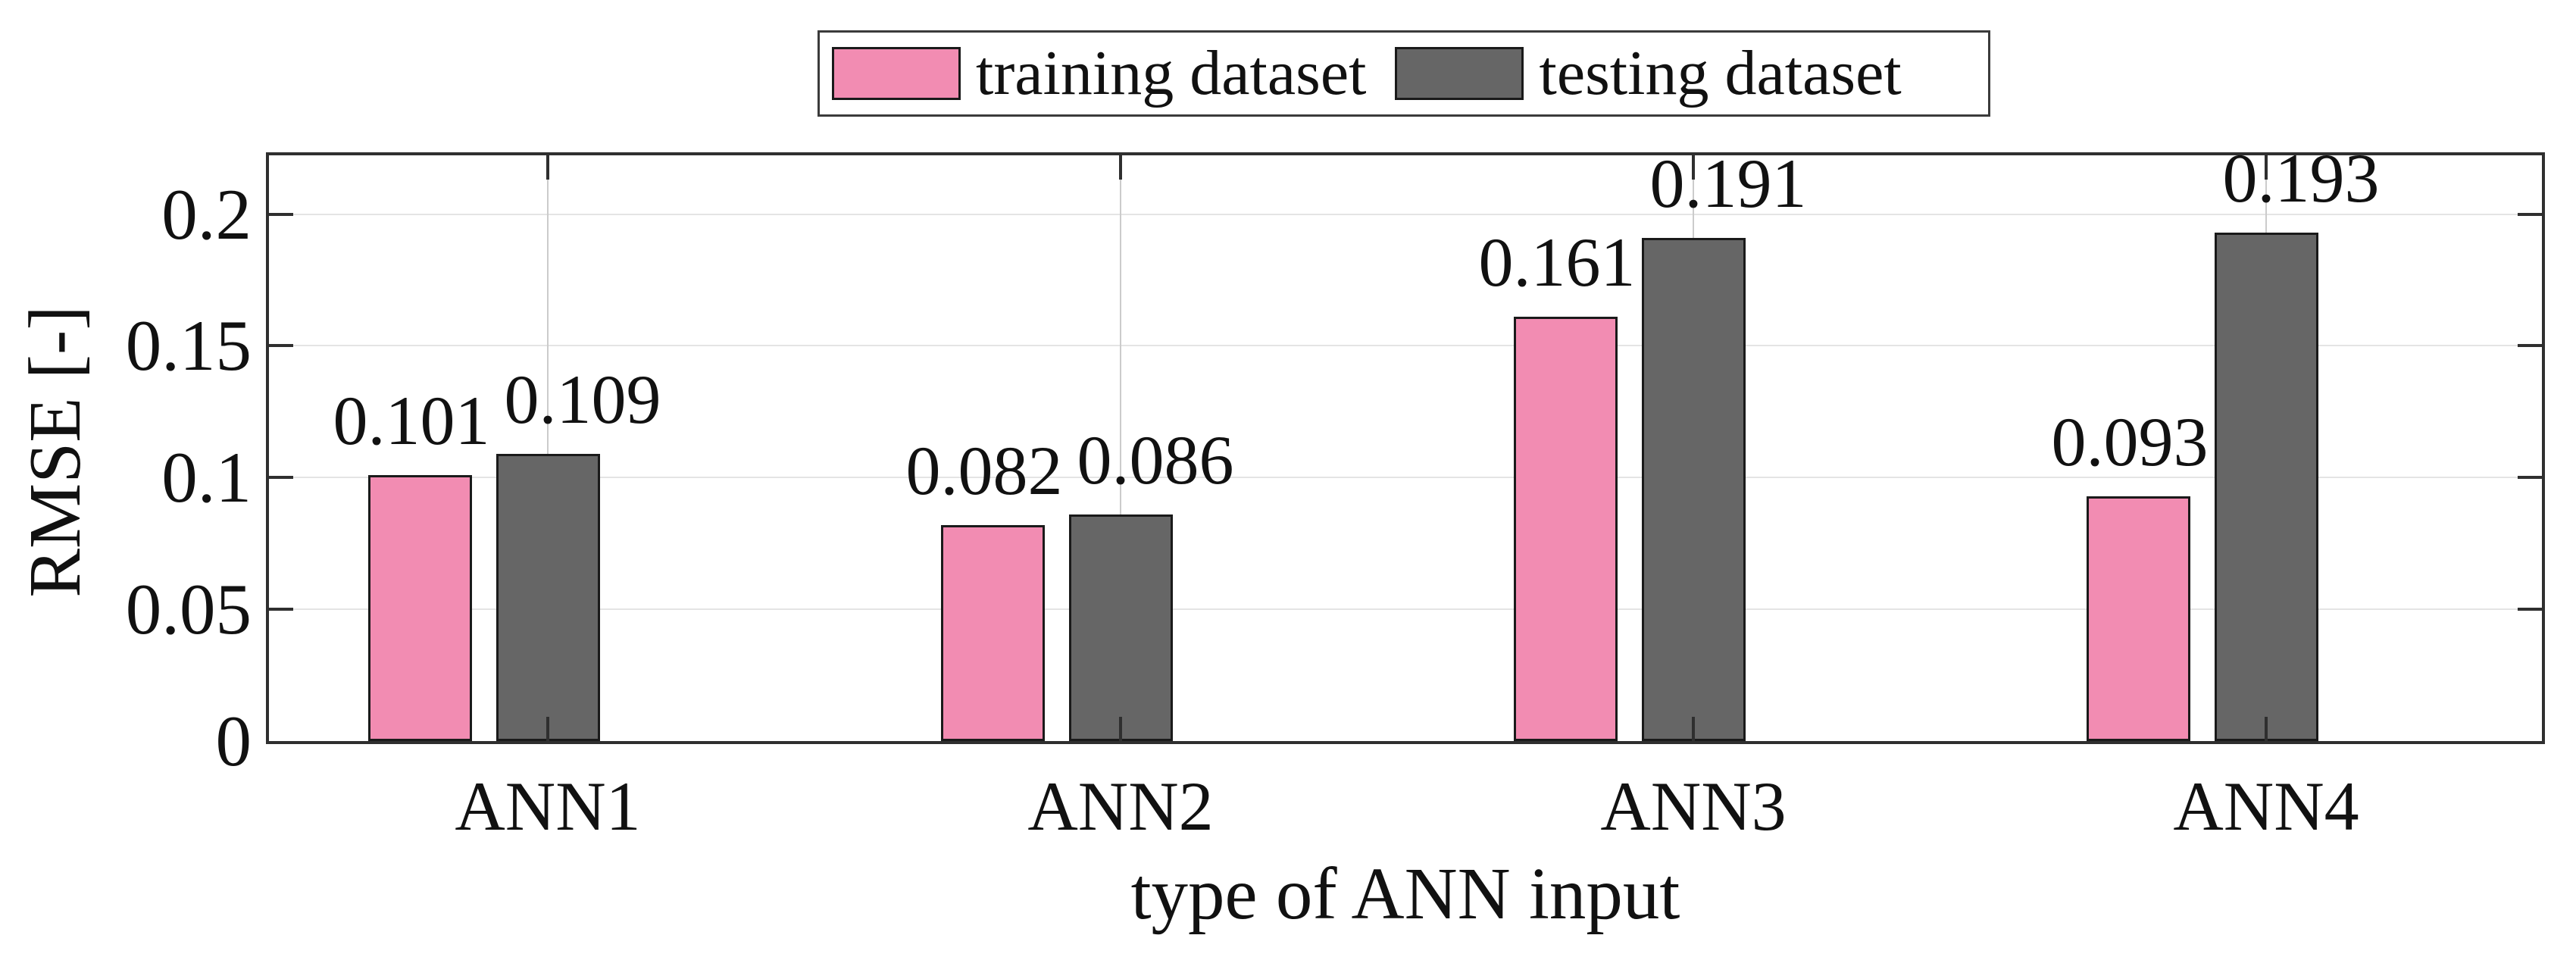 This screenshot has width=2576, height=957. What do you see at coordinates (548, 806) in the screenshot?
I see `x-tick-label: ANN1` at bounding box center [548, 806].